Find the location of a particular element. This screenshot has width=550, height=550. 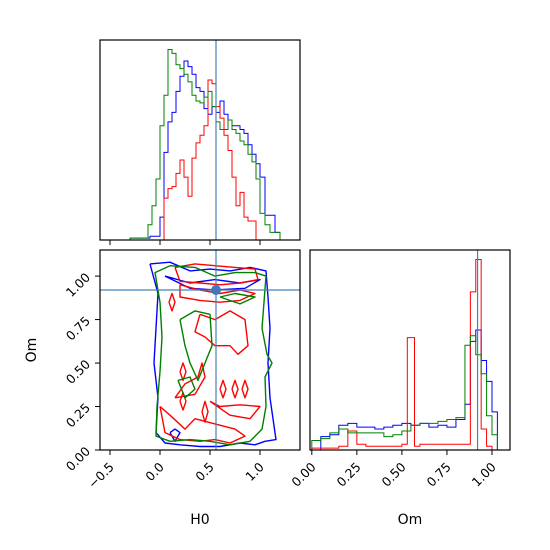

h0-histogram-blue is located at coordinates (205, 150).